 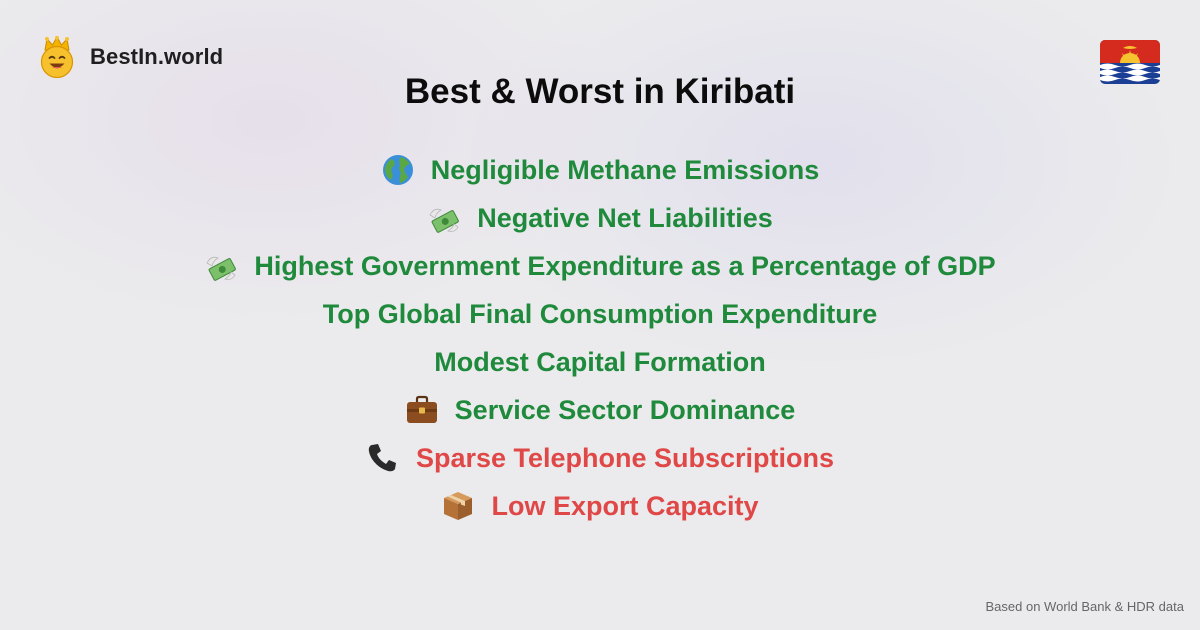 What do you see at coordinates (625, 457) in the screenshot?
I see `fact-text: Sparse Telephone Subscriptions` at bounding box center [625, 457].